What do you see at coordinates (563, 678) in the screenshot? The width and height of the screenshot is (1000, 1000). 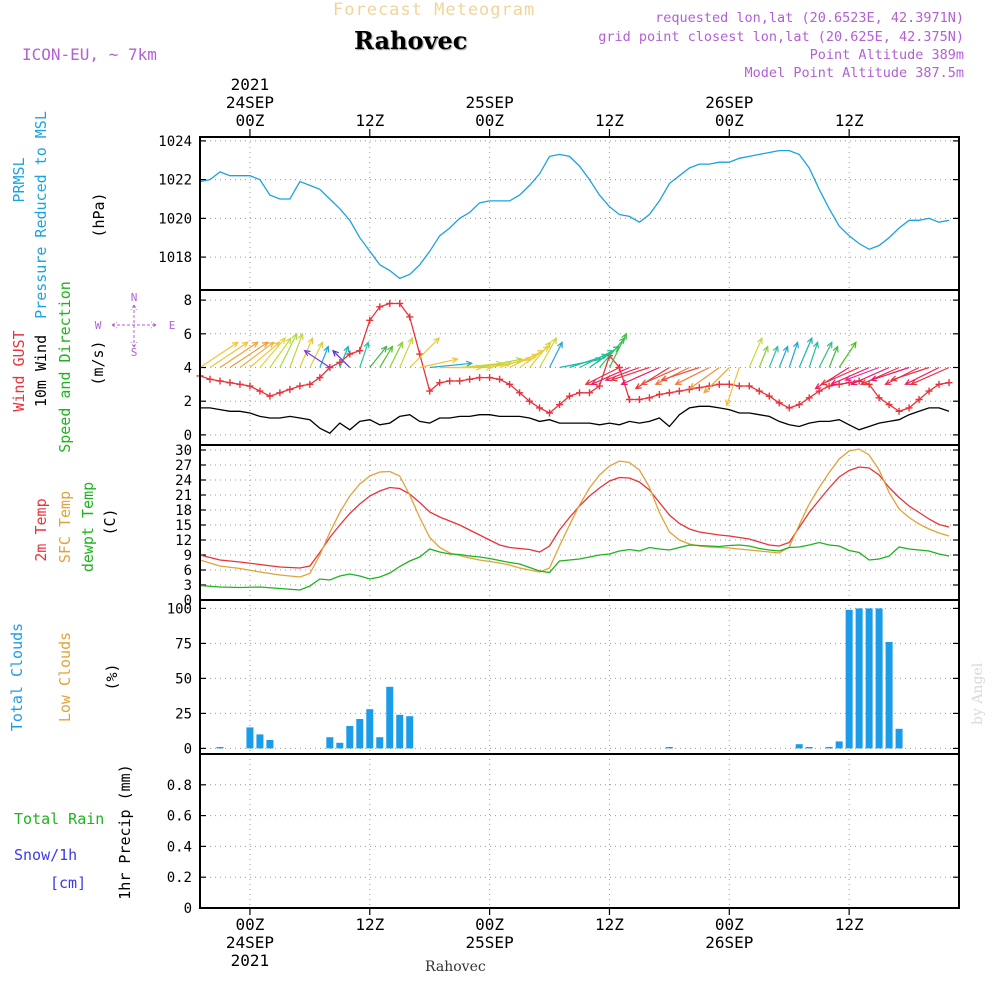 I see `panel-clouds: 0 25 50 75 100` at bounding box center [563, 678].